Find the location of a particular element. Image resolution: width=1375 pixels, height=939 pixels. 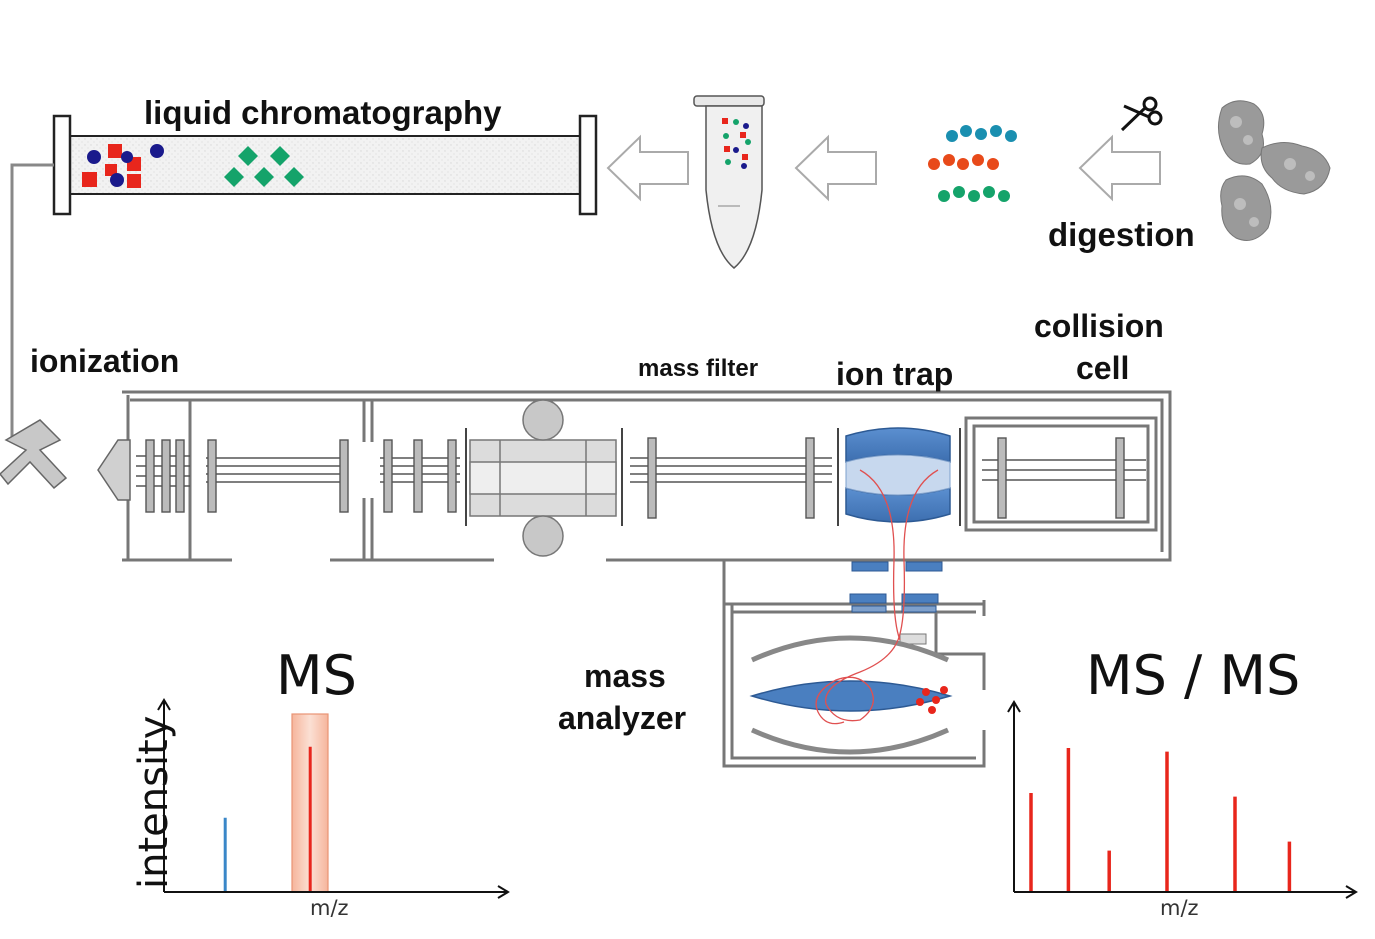

mass-filter-label: mass filter is located at coordinates (698, 368).